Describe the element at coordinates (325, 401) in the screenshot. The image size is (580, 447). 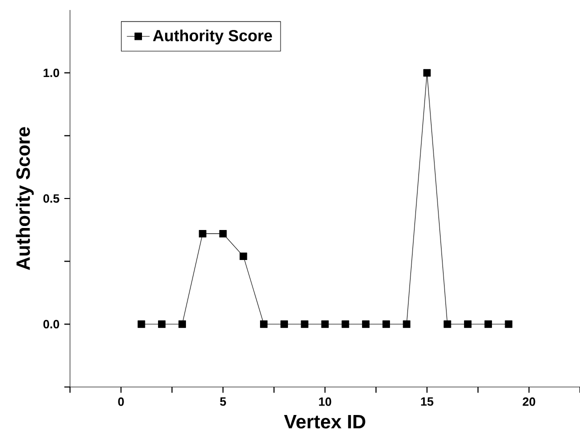
I see `x-tick-label: 10` at that location.